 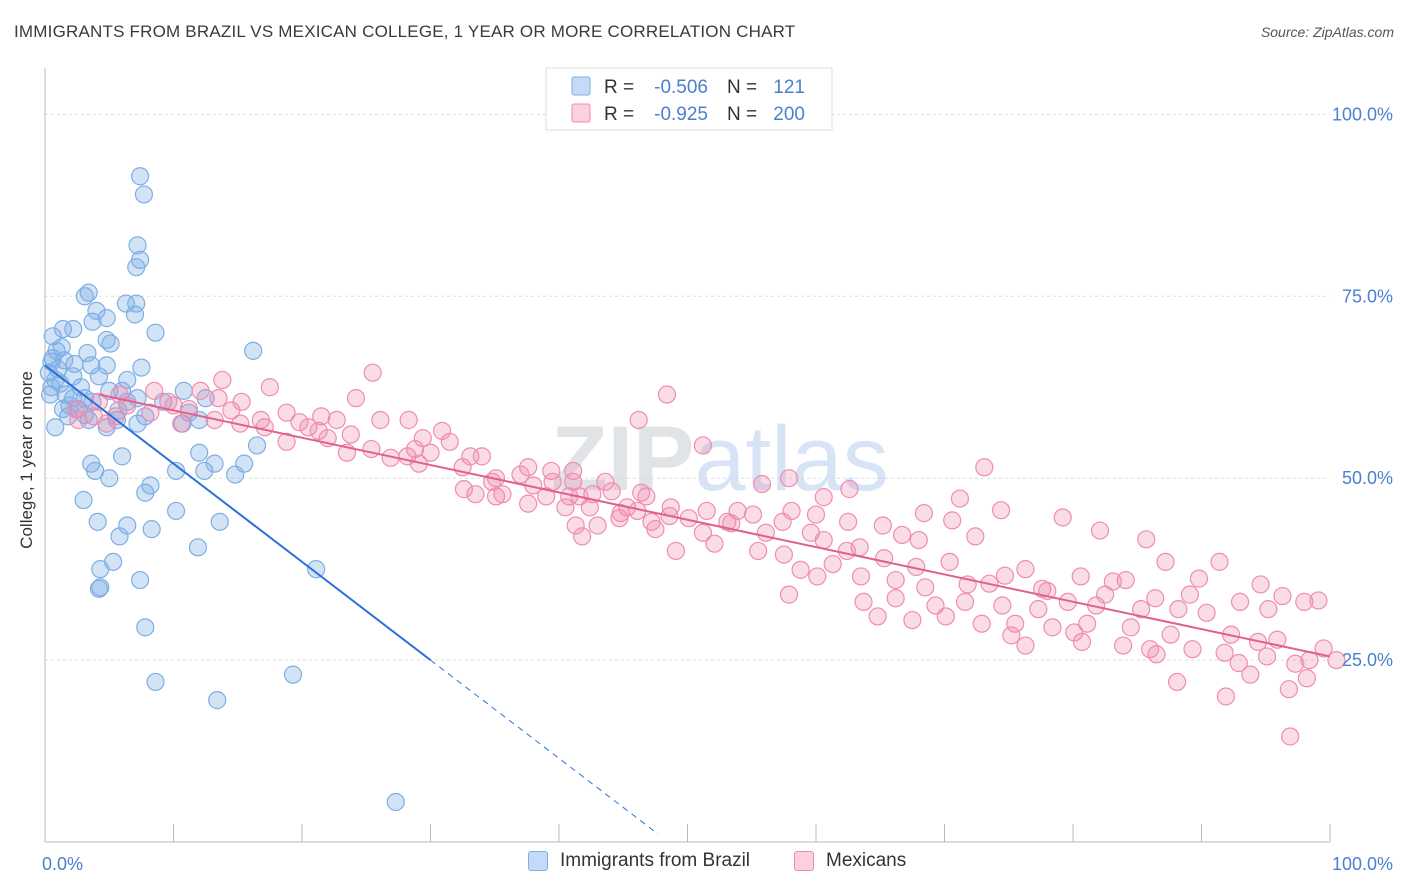 I want to click on legend-box-swatch, so click(x=581, y=86).